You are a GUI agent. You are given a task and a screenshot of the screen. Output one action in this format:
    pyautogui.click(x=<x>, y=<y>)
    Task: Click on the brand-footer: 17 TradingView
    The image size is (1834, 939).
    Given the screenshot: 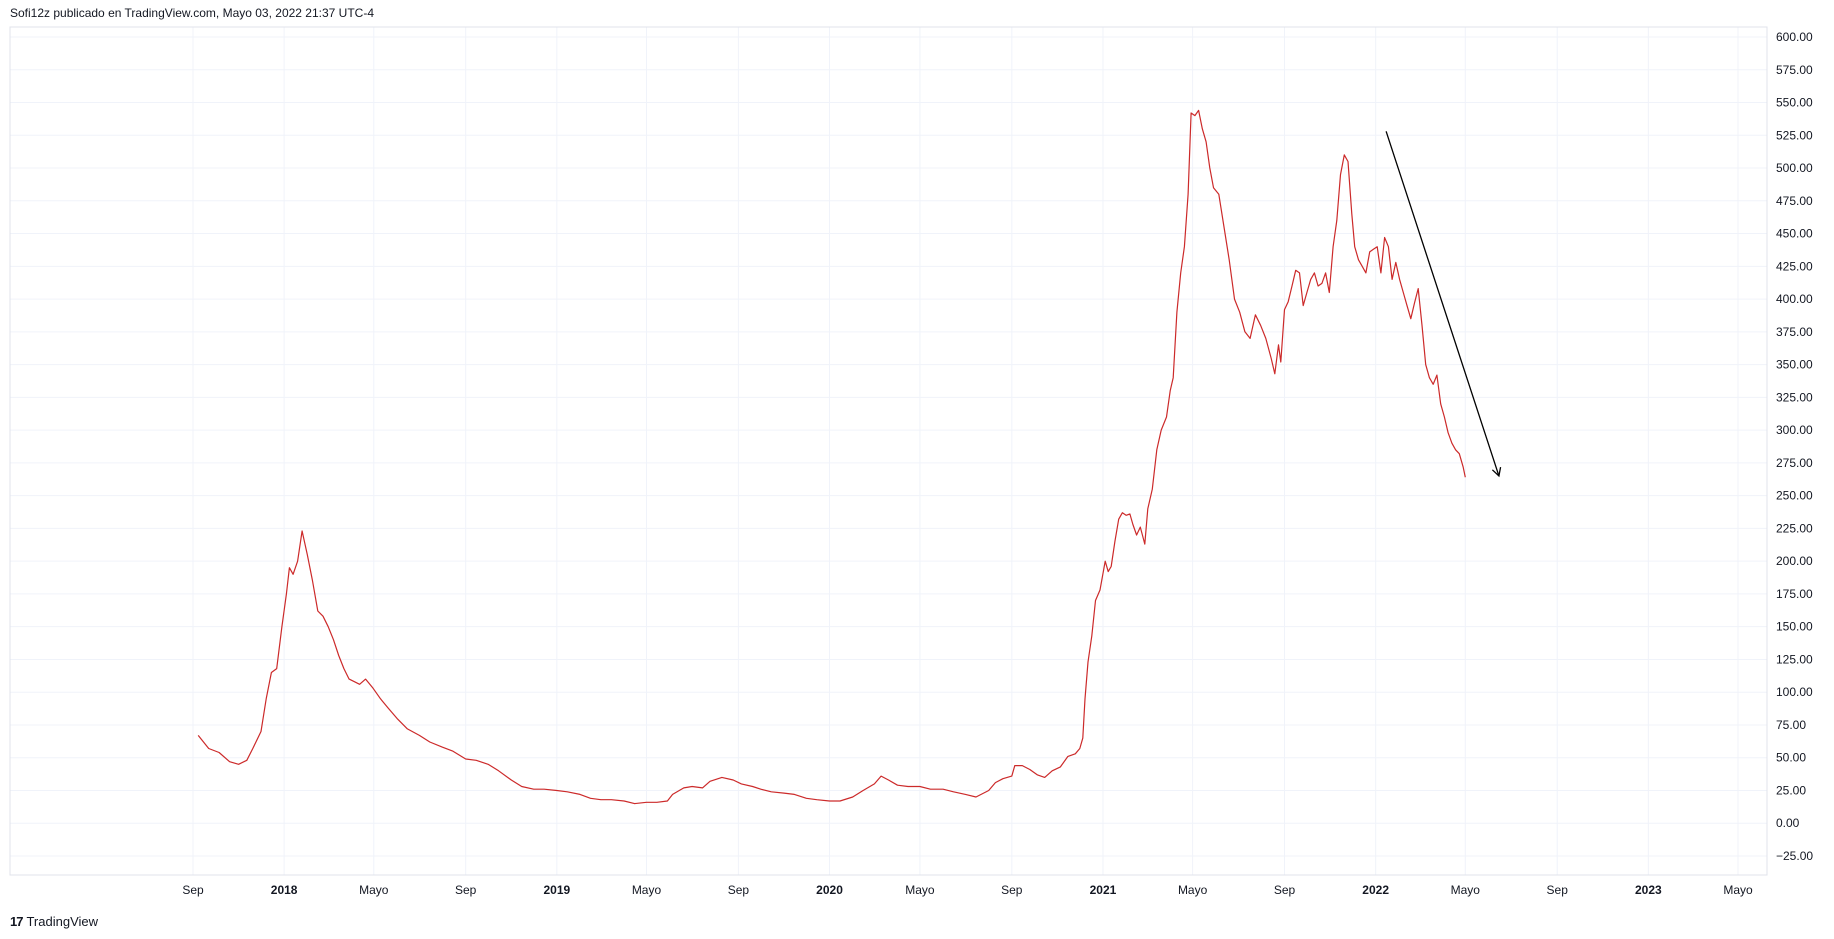 What is the action you would take?
    pyautogui.click(x=54, y=921)
    